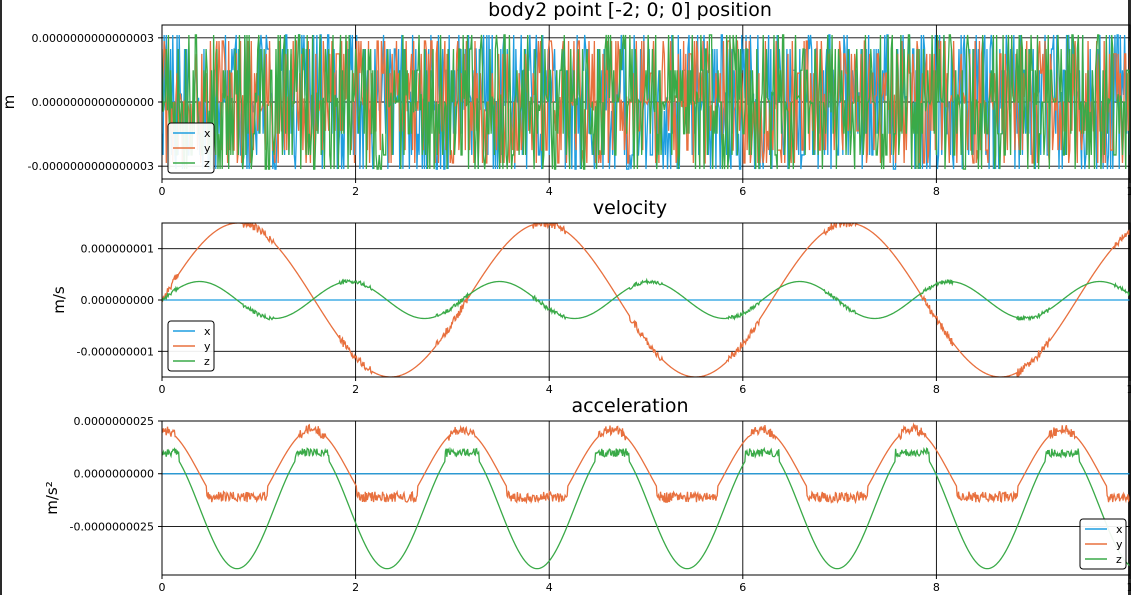 This screenshot has width=1131, height=595. Describe the element at coordinates (114, 421) in the screenshot. I see `y-tick-label: 0.0000000025` at that location.